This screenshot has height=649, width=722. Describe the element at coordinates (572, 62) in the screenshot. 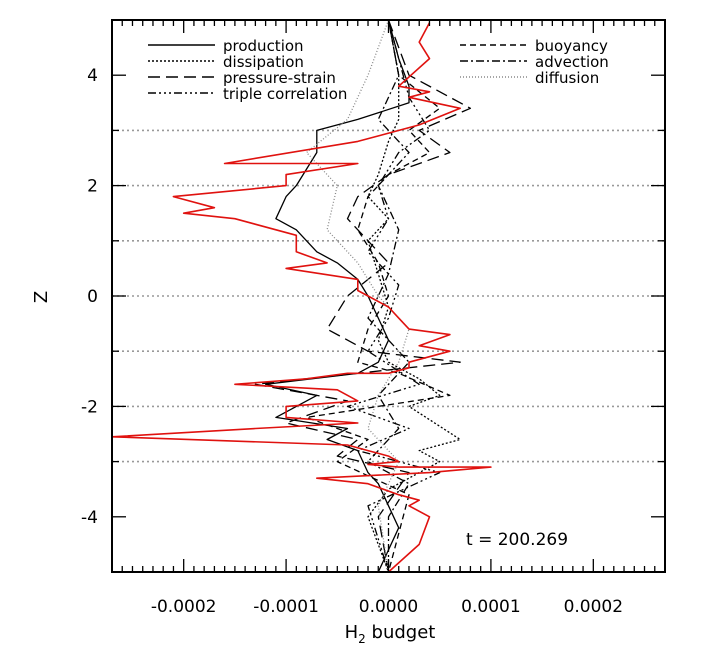

I see `legend-label: advection` at that location.